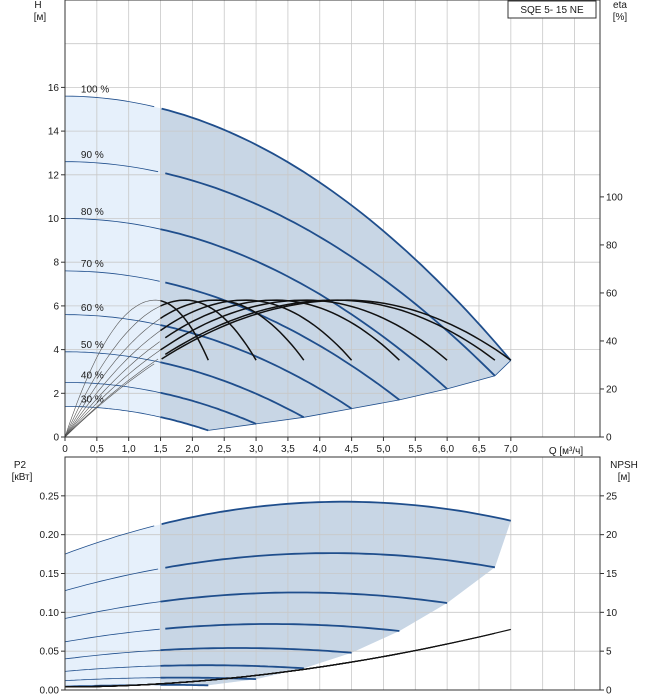  I want to click on top-x-tick-label: 2,0, so click(192, 449).